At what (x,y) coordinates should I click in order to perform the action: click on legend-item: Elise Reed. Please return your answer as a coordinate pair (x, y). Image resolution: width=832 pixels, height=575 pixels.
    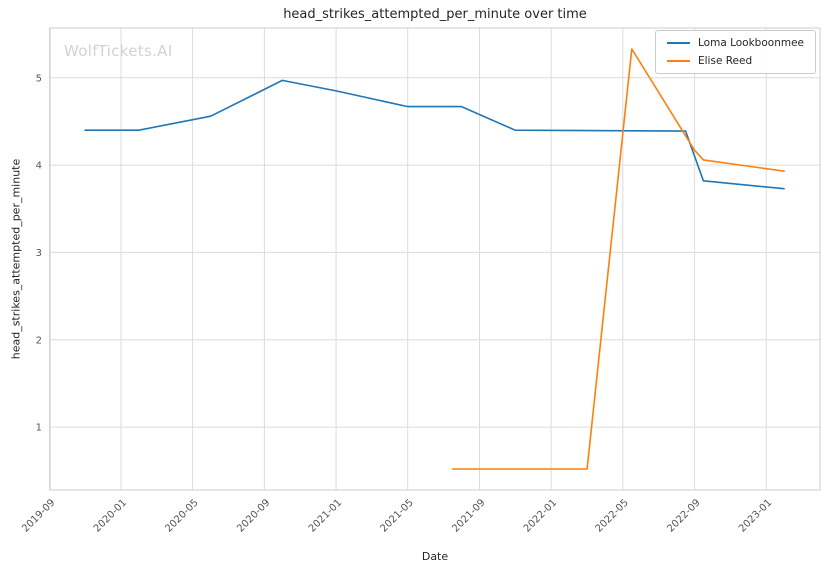
    Looking at the image, I should click on (735, 60).